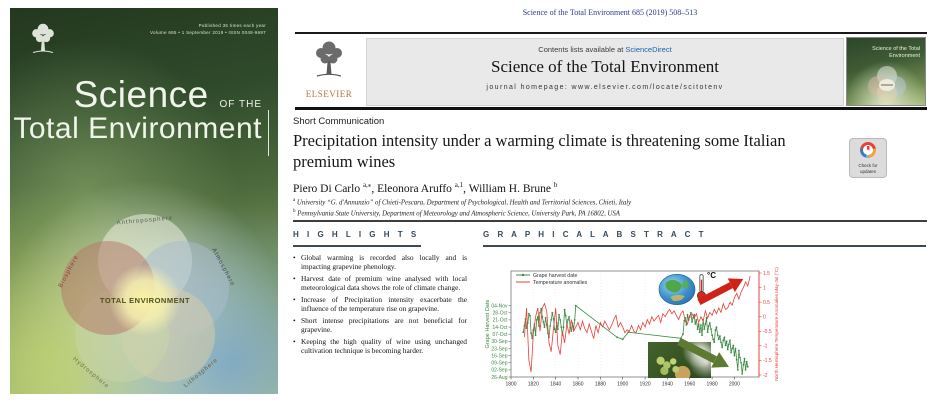 The height and width of the screenshot is (405, 930). Describe the element at coordinates (622, 385) in the screenshot. I see `svg-text: 1900` at that location.